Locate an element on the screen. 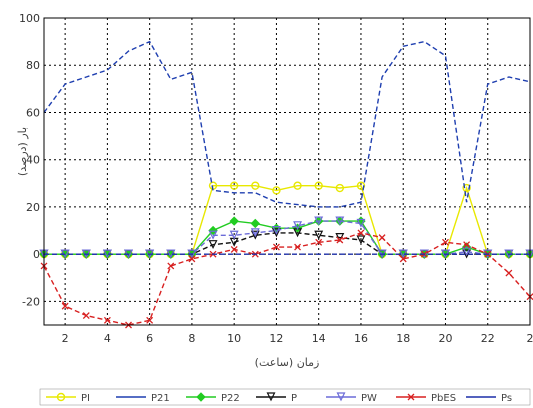 The width and height of the screenshot is (533, 408). x-tick-label: 12 is located at coordinates (276, 338).